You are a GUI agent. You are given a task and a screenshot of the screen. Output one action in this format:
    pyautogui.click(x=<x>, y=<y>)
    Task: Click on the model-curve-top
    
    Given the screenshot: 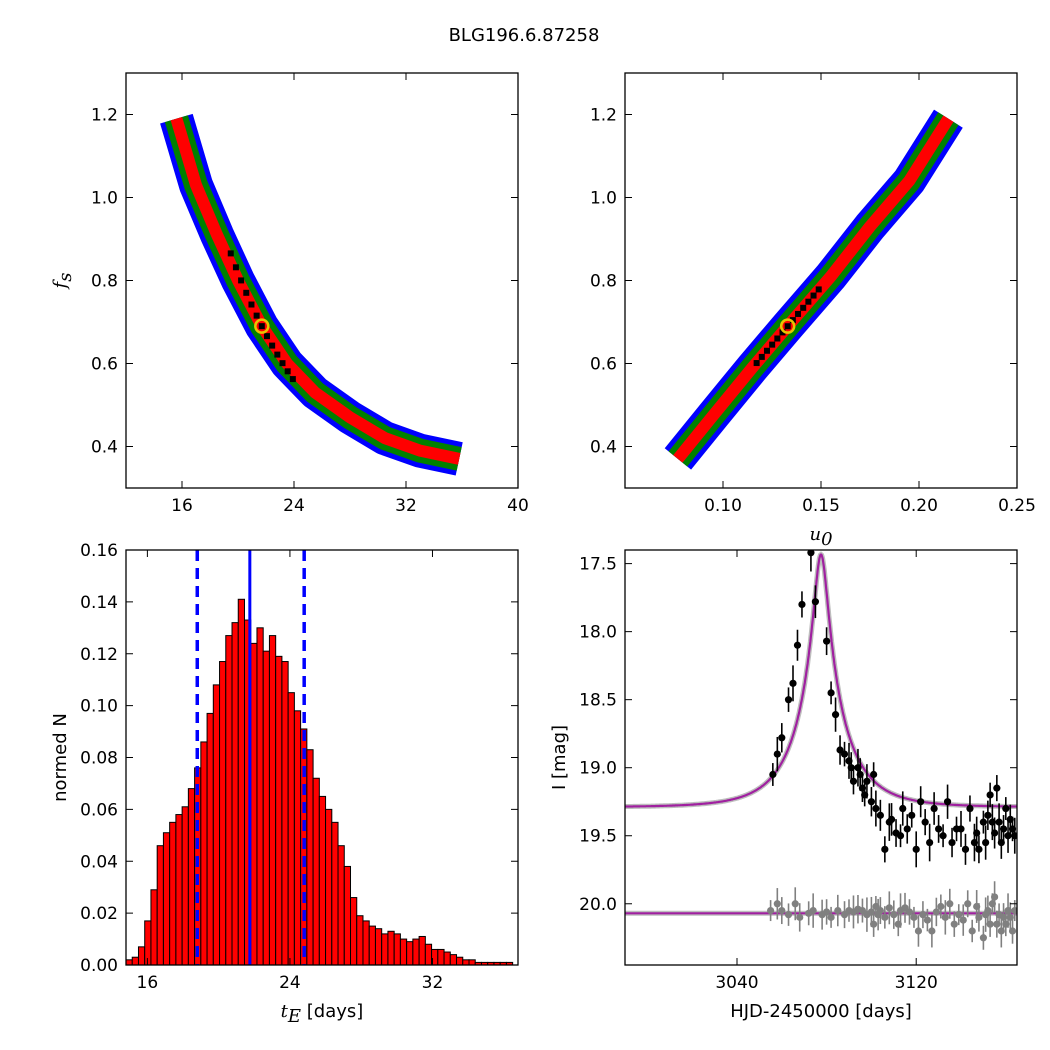 What is the action you would take?
    pyautogui.click(x=821, y=680)
    